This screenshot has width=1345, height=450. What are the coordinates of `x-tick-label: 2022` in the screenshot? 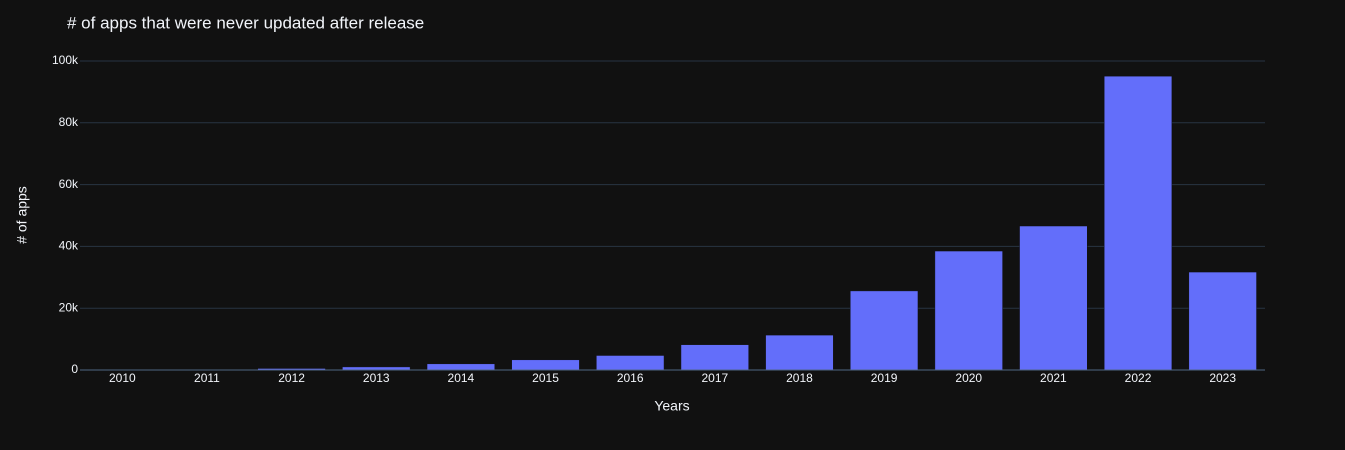 It's located at (1138, 378).